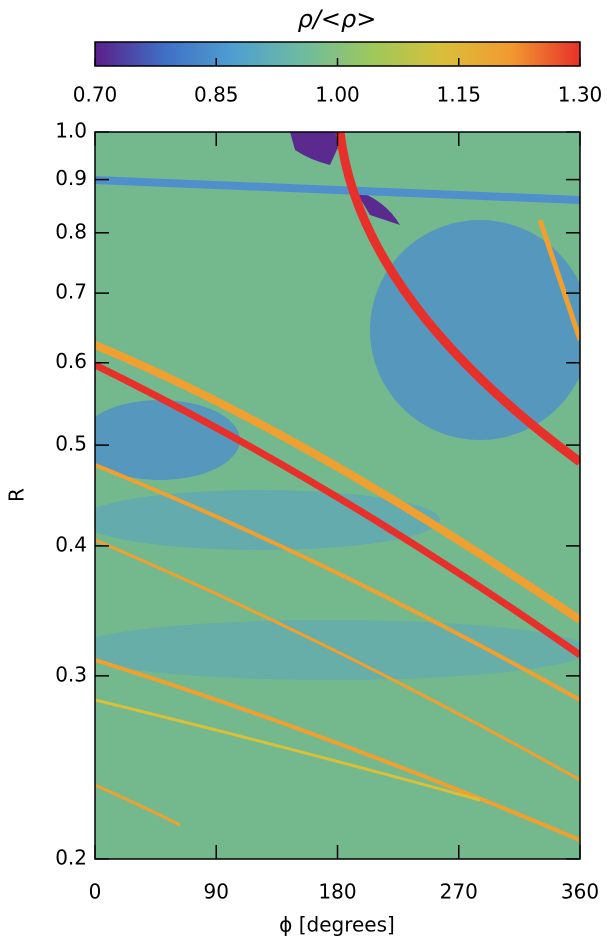 This screenshot has width=607, height=945. What do you see at coordinates (71, 544) in the screenshot?
I see `y-tick-label: 0.4` at bounding box center [71, 544].